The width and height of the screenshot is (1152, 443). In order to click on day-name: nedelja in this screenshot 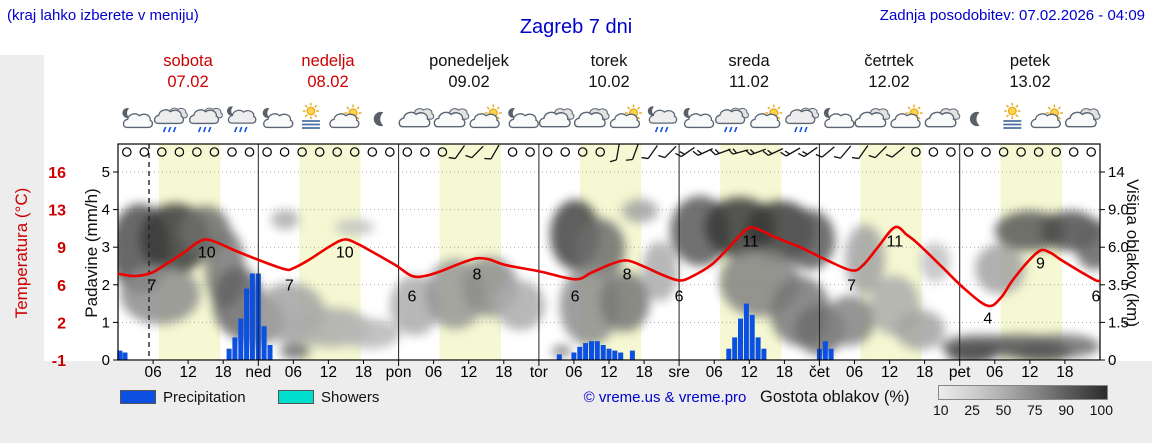, I will do `click(328, 61)`.